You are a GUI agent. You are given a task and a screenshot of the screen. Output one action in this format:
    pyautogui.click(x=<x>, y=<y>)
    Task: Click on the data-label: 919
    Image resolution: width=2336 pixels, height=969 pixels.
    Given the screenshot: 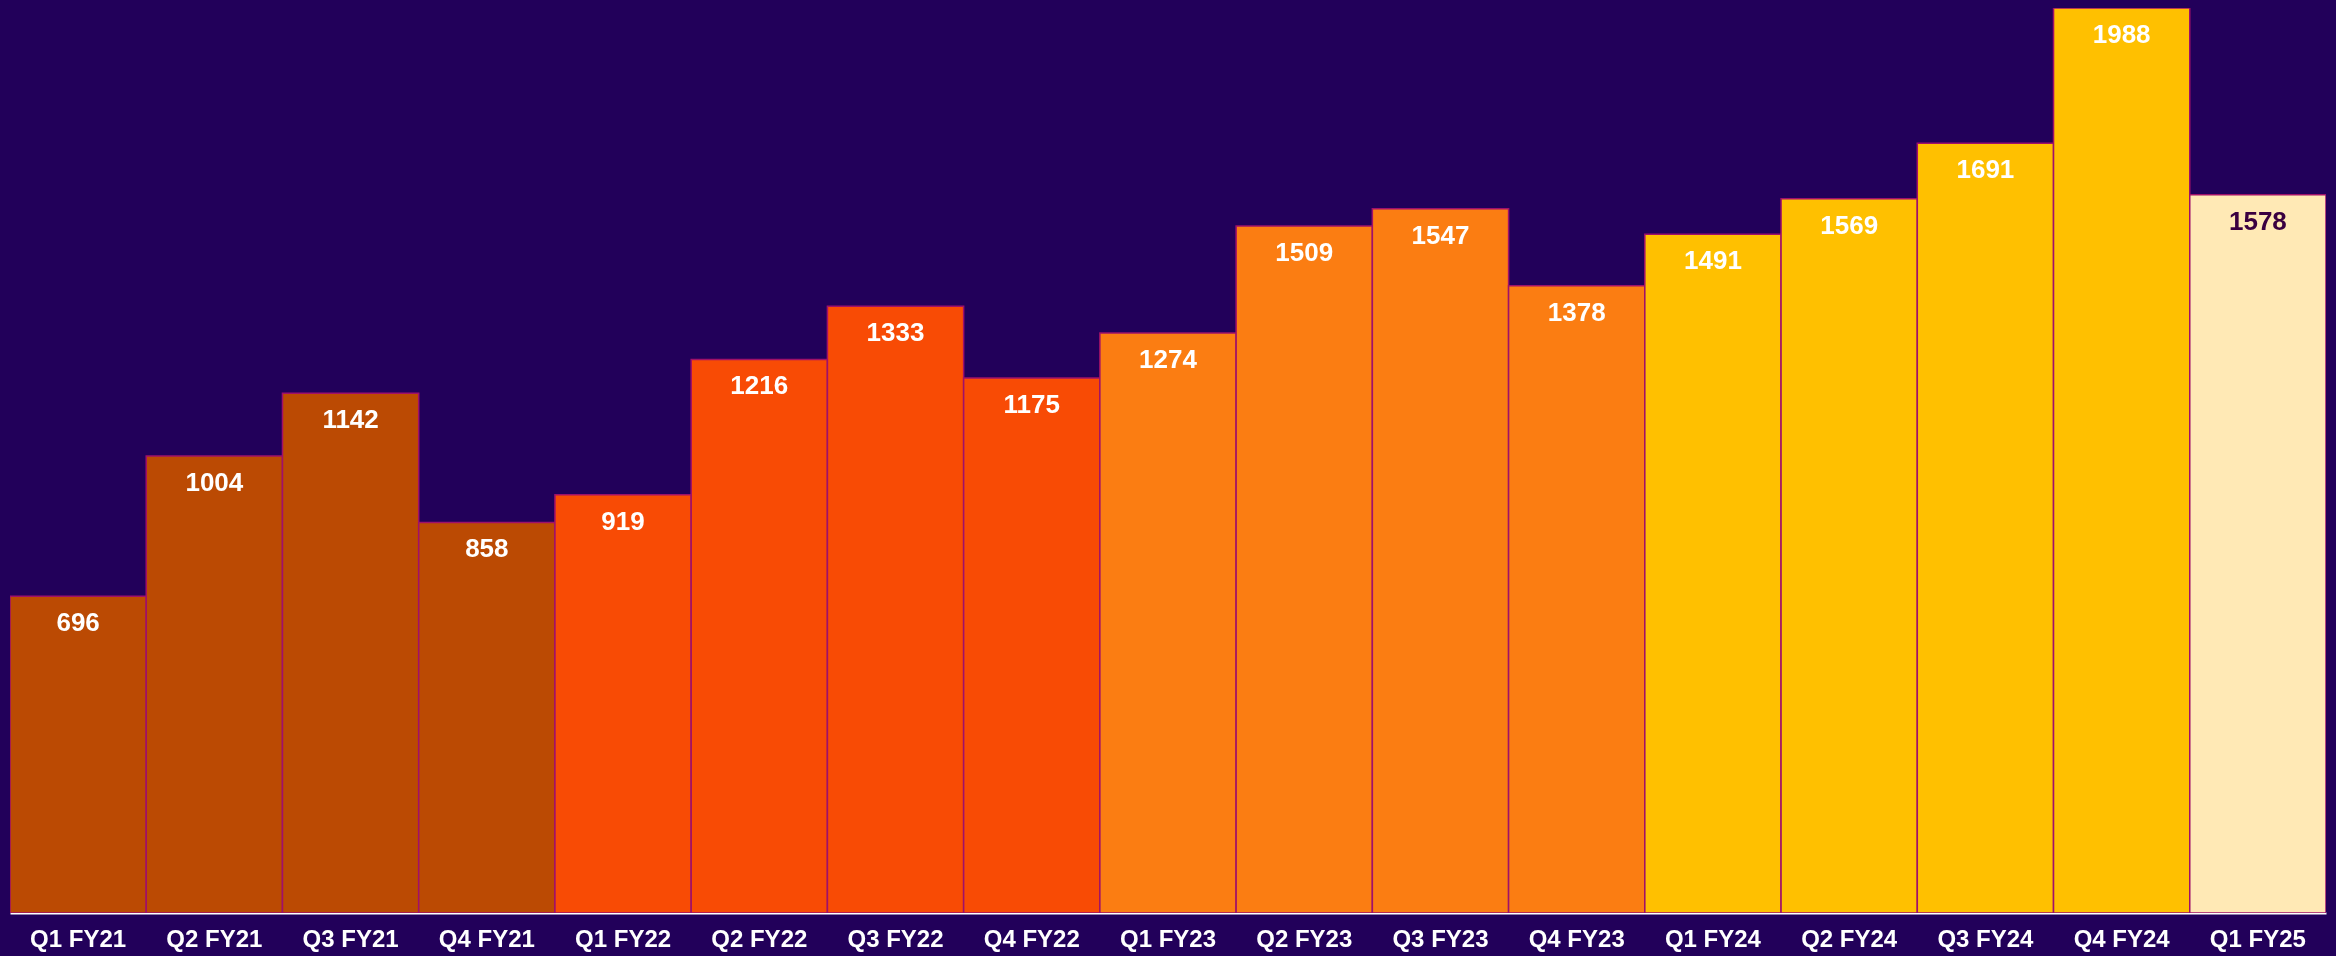 What is the action you would take?
    pyautogui.click(x=623, y=520)
    